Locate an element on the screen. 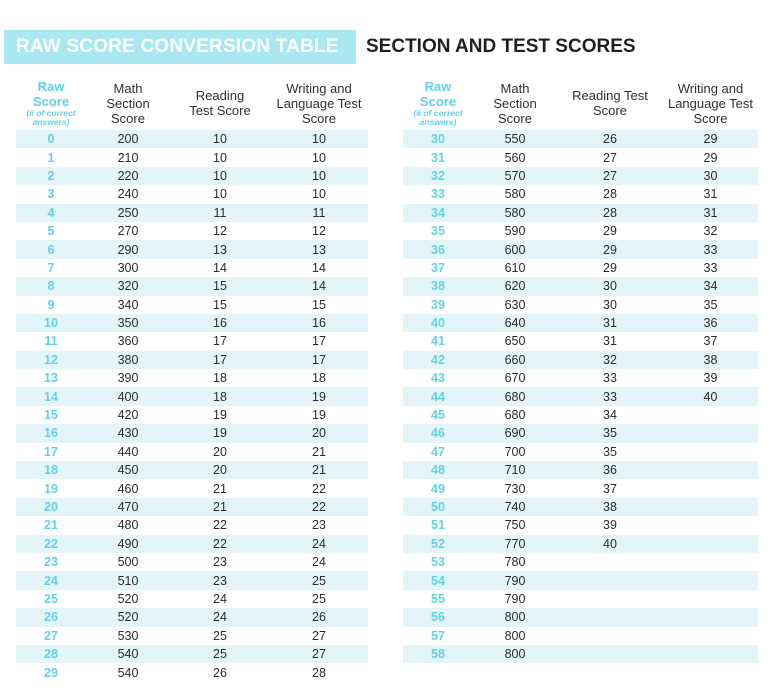  cell-reading-score: 14 is located at coordinates (220, 267).